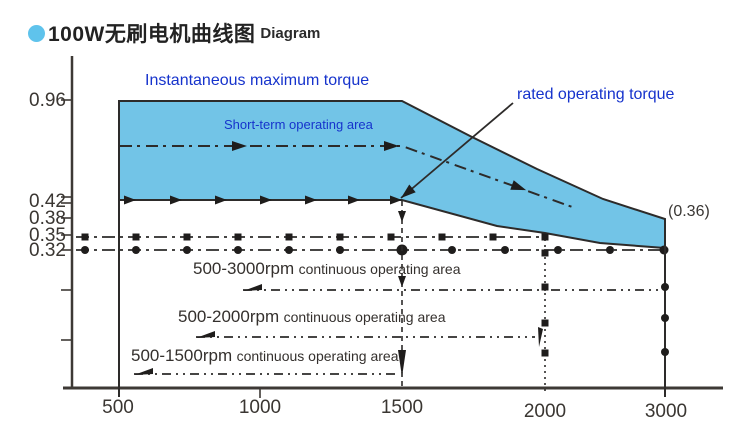  I want to click on y-tick-0.38: 0.38, so click(47, 218).